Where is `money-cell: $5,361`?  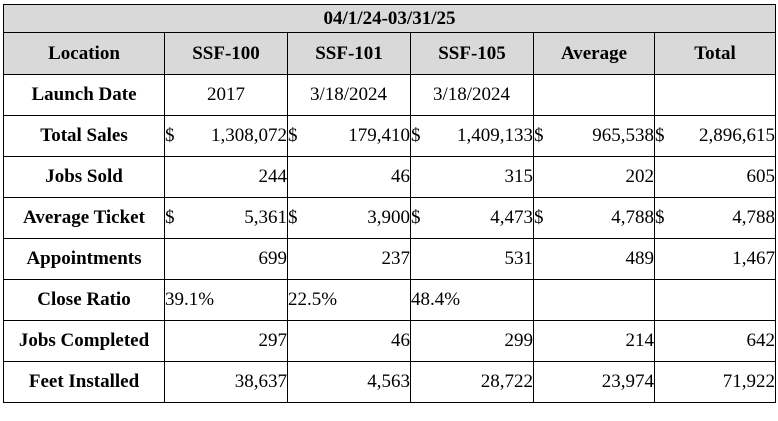 money-cell: $5,361 is located at coordinates (226, 218).